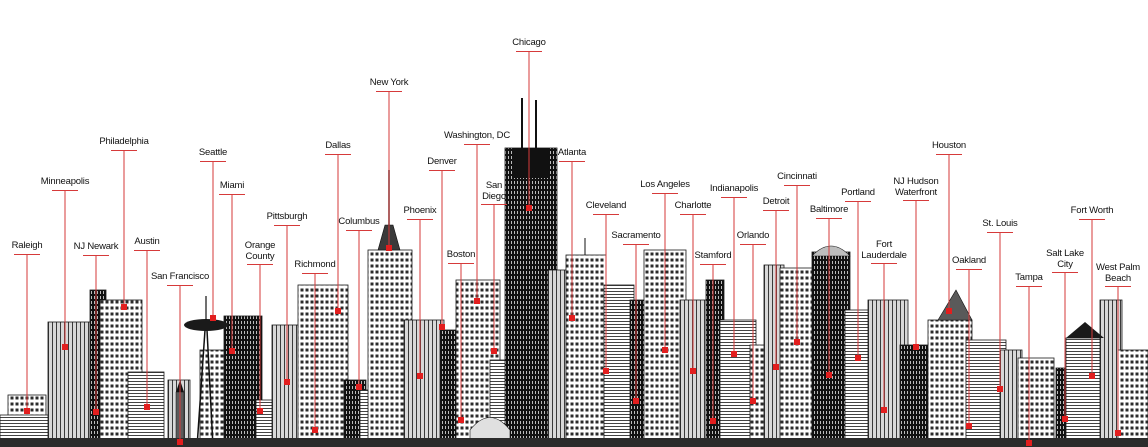 Image resolution: width=1148 pixels, height=447 pixels. What do you see at coordinates (776, 367) in the screenshot?
I see `city-marker-detroit` at bounding box center [776, 367].